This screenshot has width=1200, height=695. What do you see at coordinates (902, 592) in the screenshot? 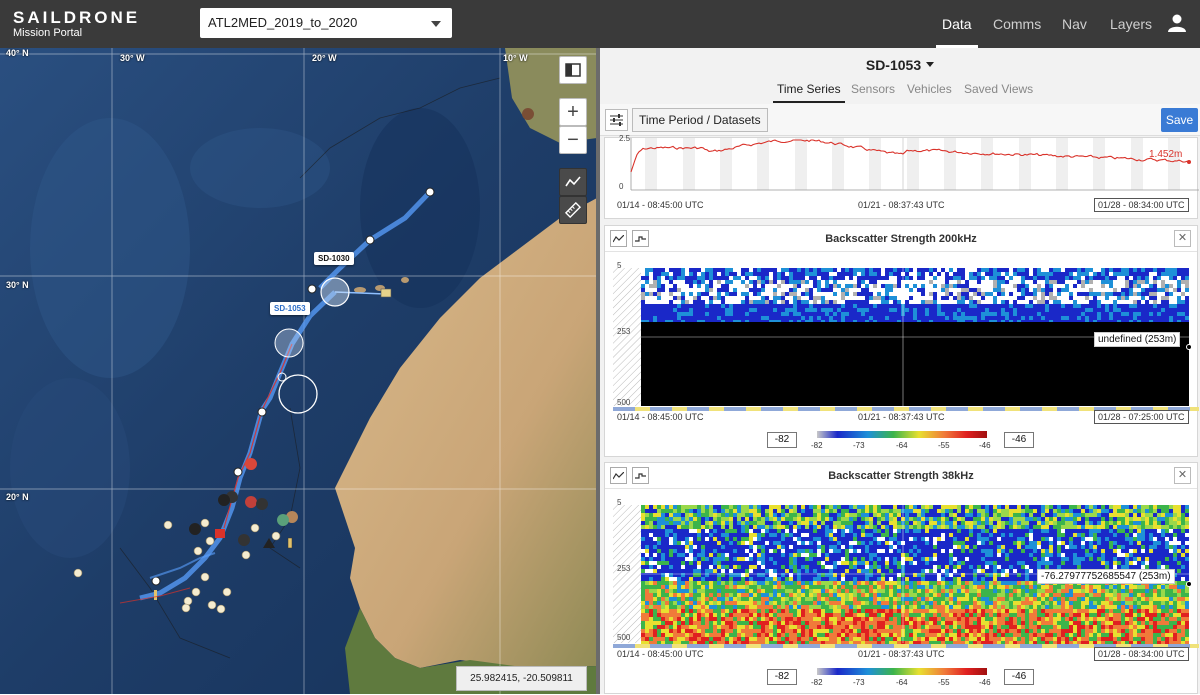
I see `echogram-38khz` at bounding box center [902, 592].